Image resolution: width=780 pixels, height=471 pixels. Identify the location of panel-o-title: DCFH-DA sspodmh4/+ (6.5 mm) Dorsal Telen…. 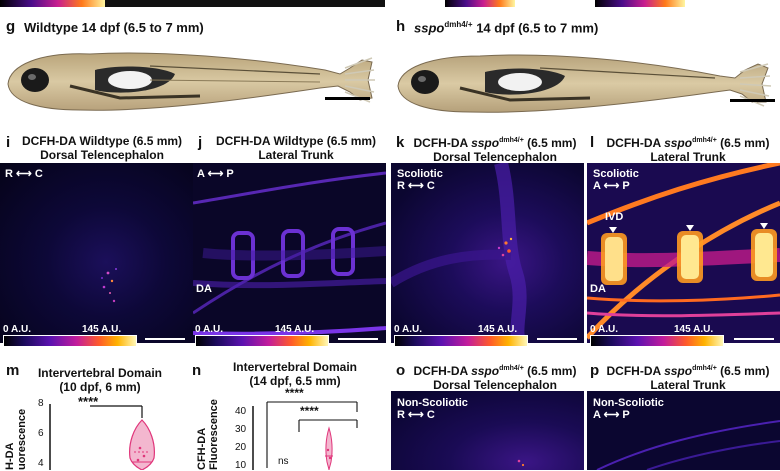
(495, 377).